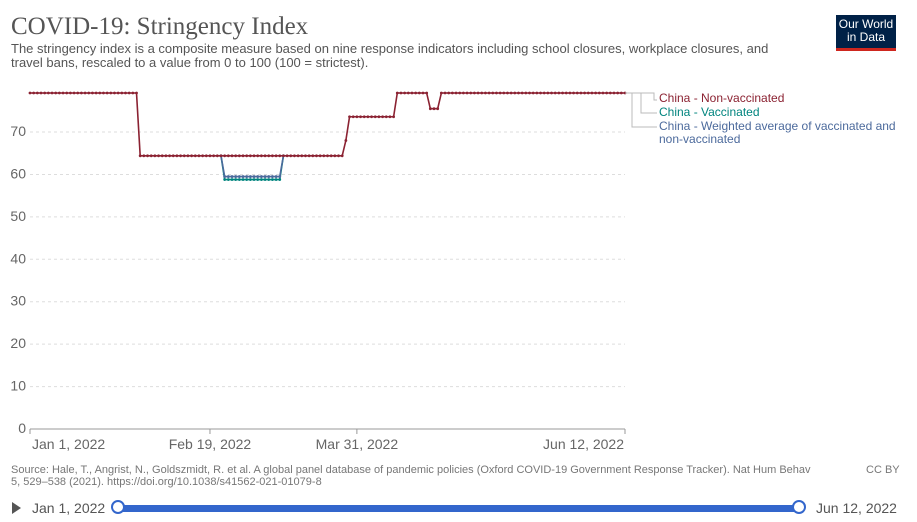 The width and height of the screenshot is (917, 522). I want to click on timeline-track, so click(458, 508).